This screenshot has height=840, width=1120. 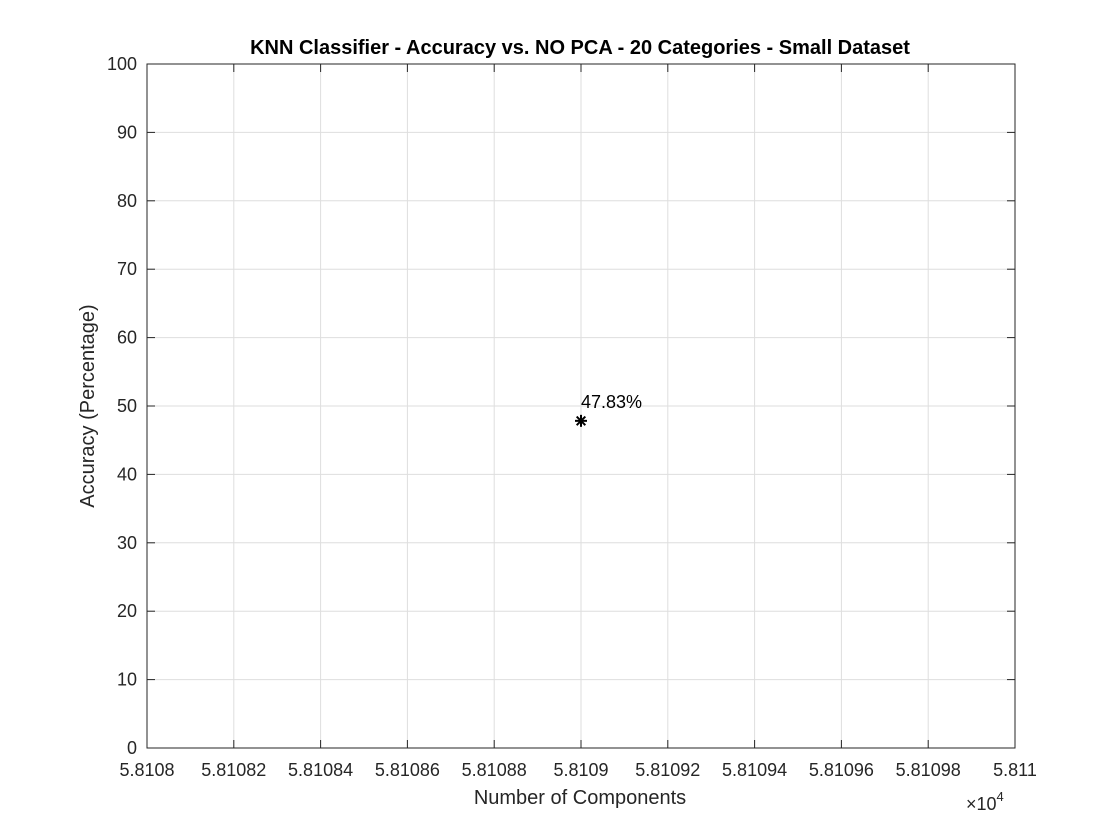 What do you see at coordinates (233, 770) in the screenshot?
I see `x-tick-label-1: 5.81082` at bounding box center [233, 770].